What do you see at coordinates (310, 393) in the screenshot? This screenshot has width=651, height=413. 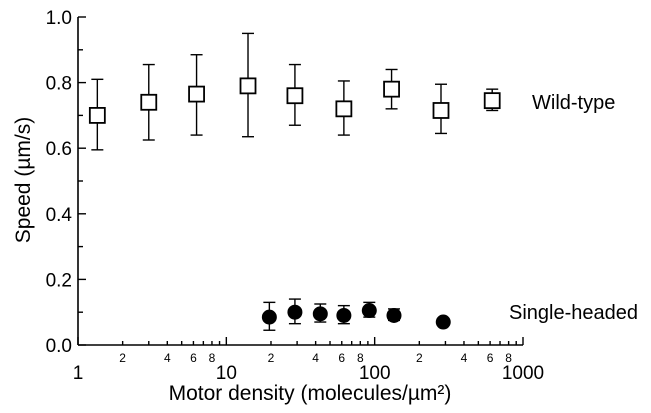 I see `x-axis-title: Motor density (molecules/µm²)` at bounding box center [310, 393].